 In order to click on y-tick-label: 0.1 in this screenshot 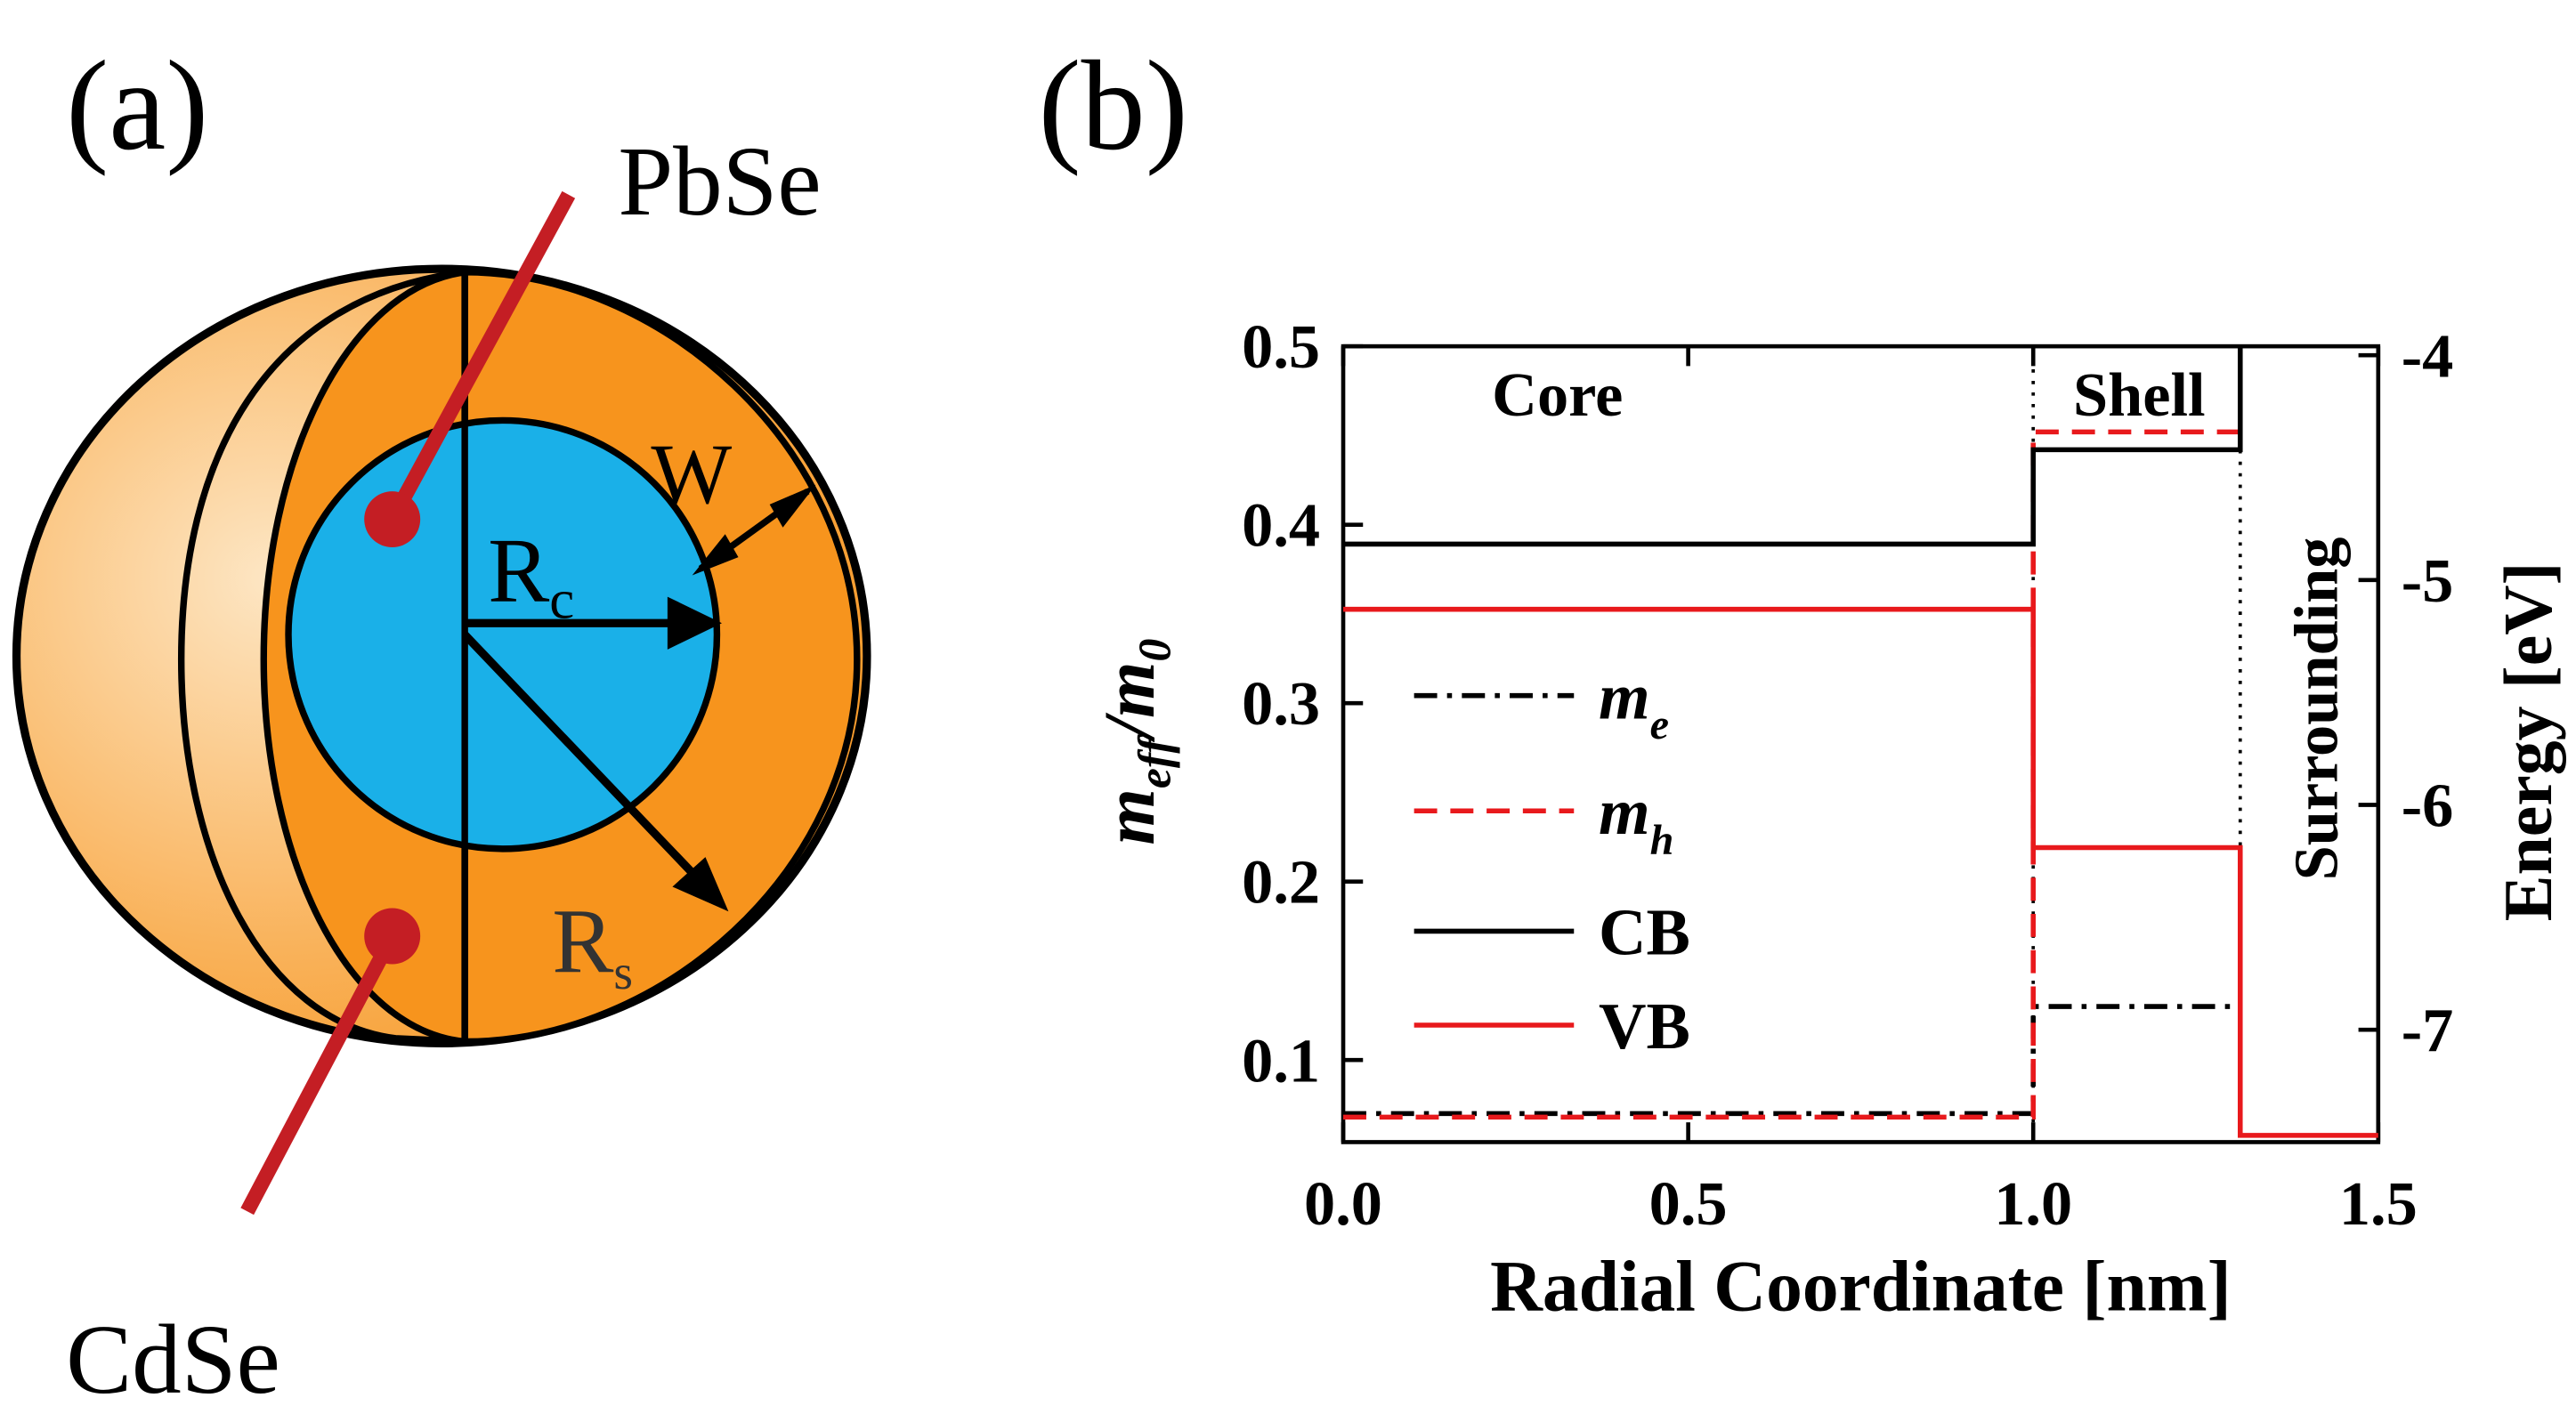, I will do `click(1281, 1060)`.